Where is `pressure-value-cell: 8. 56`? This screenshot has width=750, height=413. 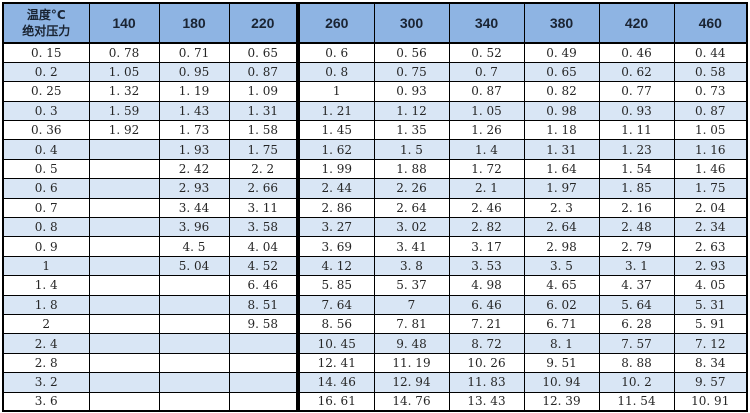
pressure-value-cell: 8. 56 is located at coordinates (336, 324).